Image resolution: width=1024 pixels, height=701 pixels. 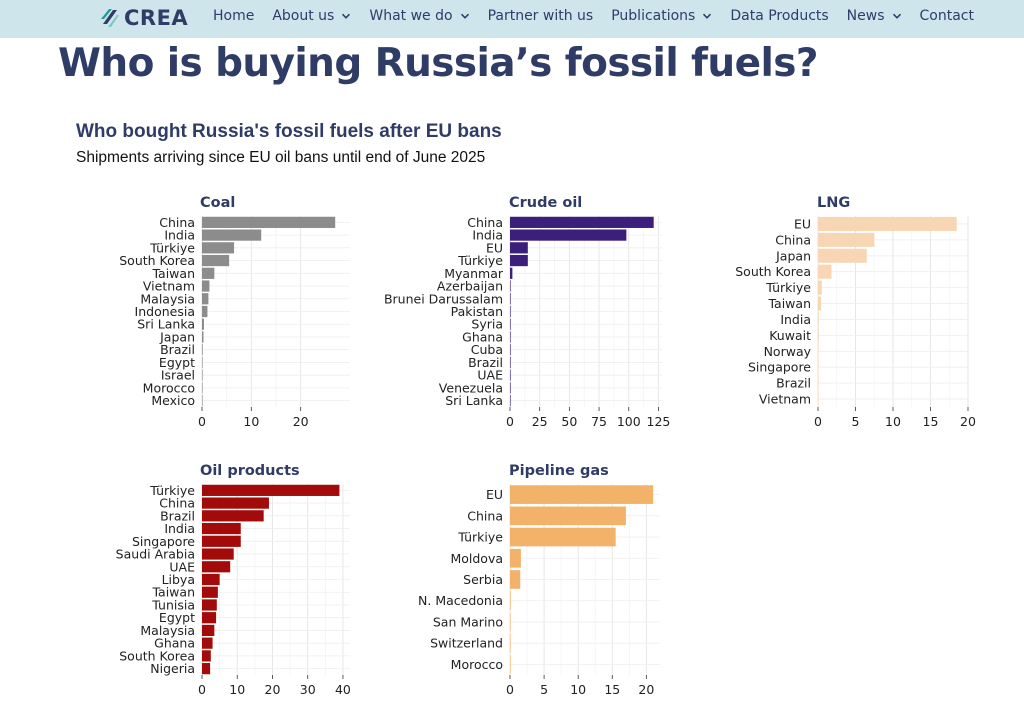 What do you see at coordinates (419, 16) in the screenshot?
I see `nav-item-what-we-do: What we do` at bounding box center [419, 16].